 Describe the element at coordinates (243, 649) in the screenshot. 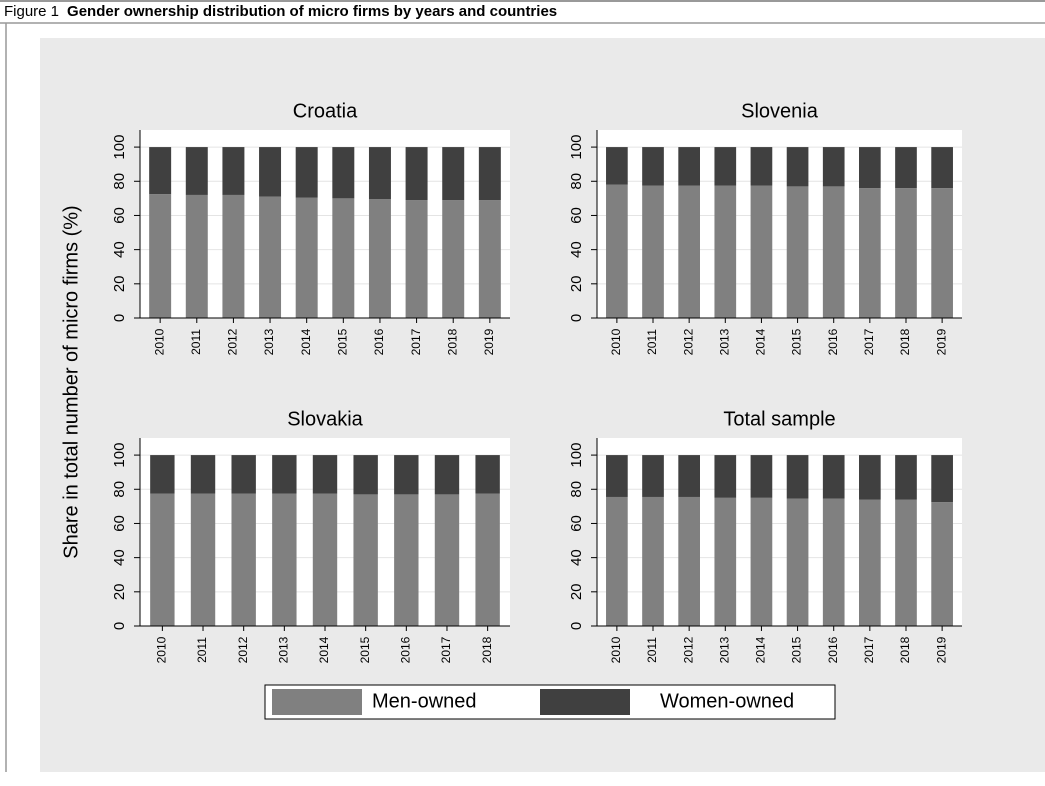

I see `x-tick-label: 2012` at that location.